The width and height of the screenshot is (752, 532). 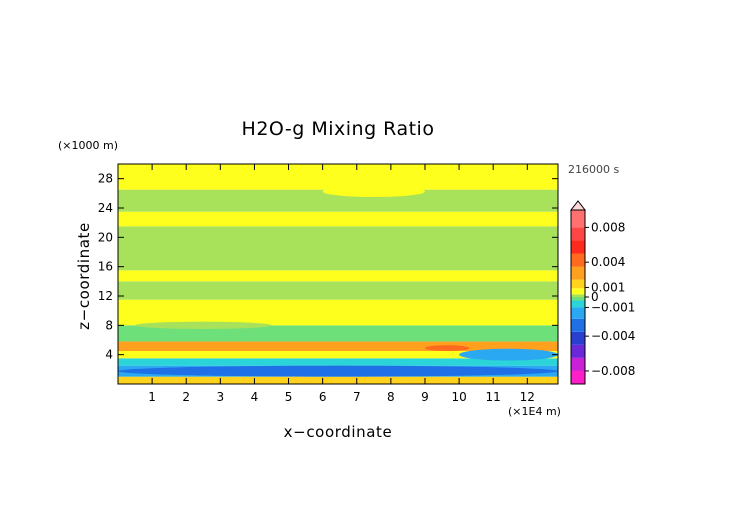 I want to click on y-unit-label: (×1000 m), so click(x=88, y=145).